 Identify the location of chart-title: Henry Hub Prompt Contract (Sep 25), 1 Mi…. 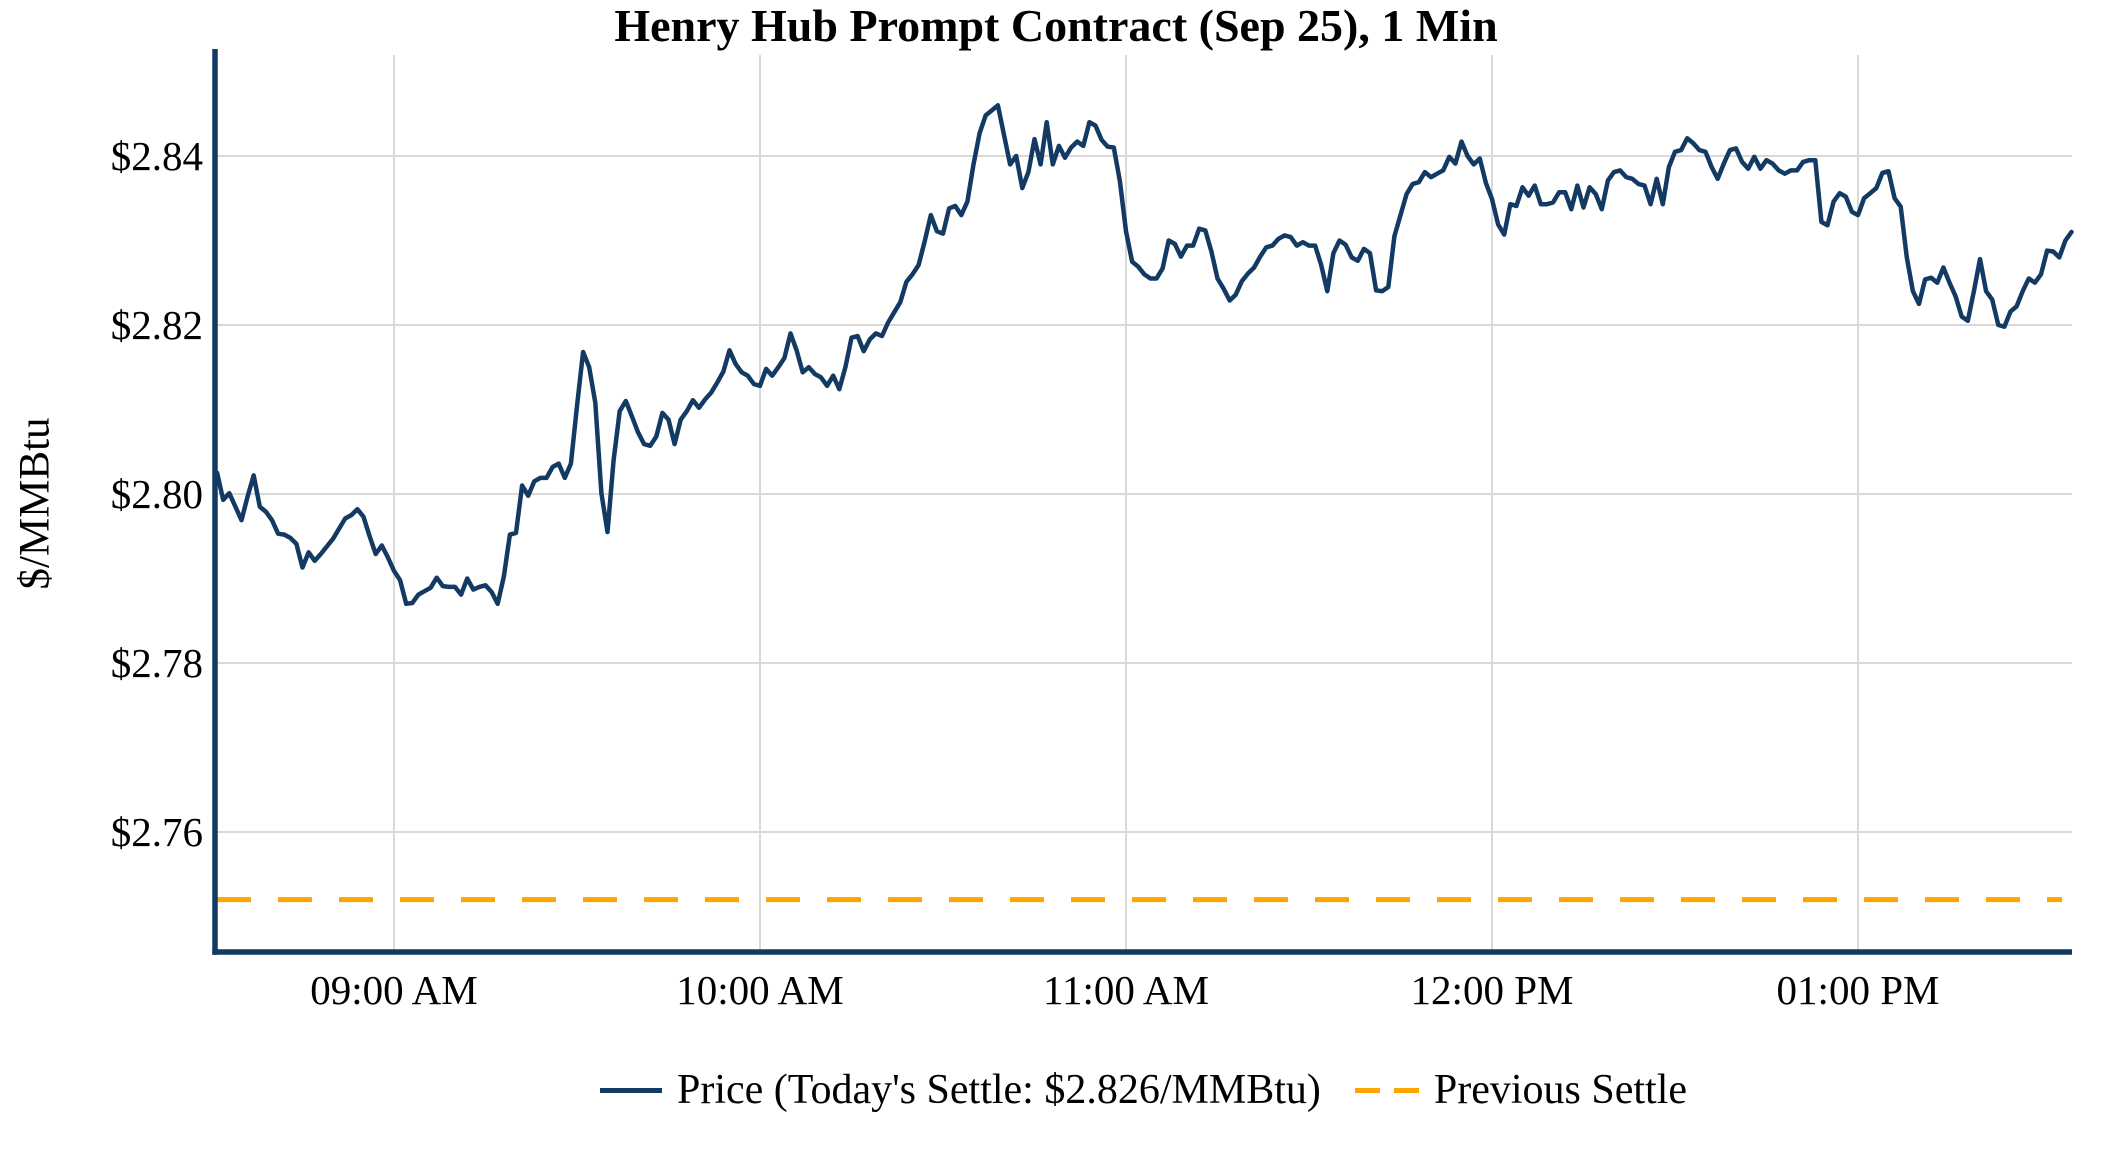
(1056, 25).